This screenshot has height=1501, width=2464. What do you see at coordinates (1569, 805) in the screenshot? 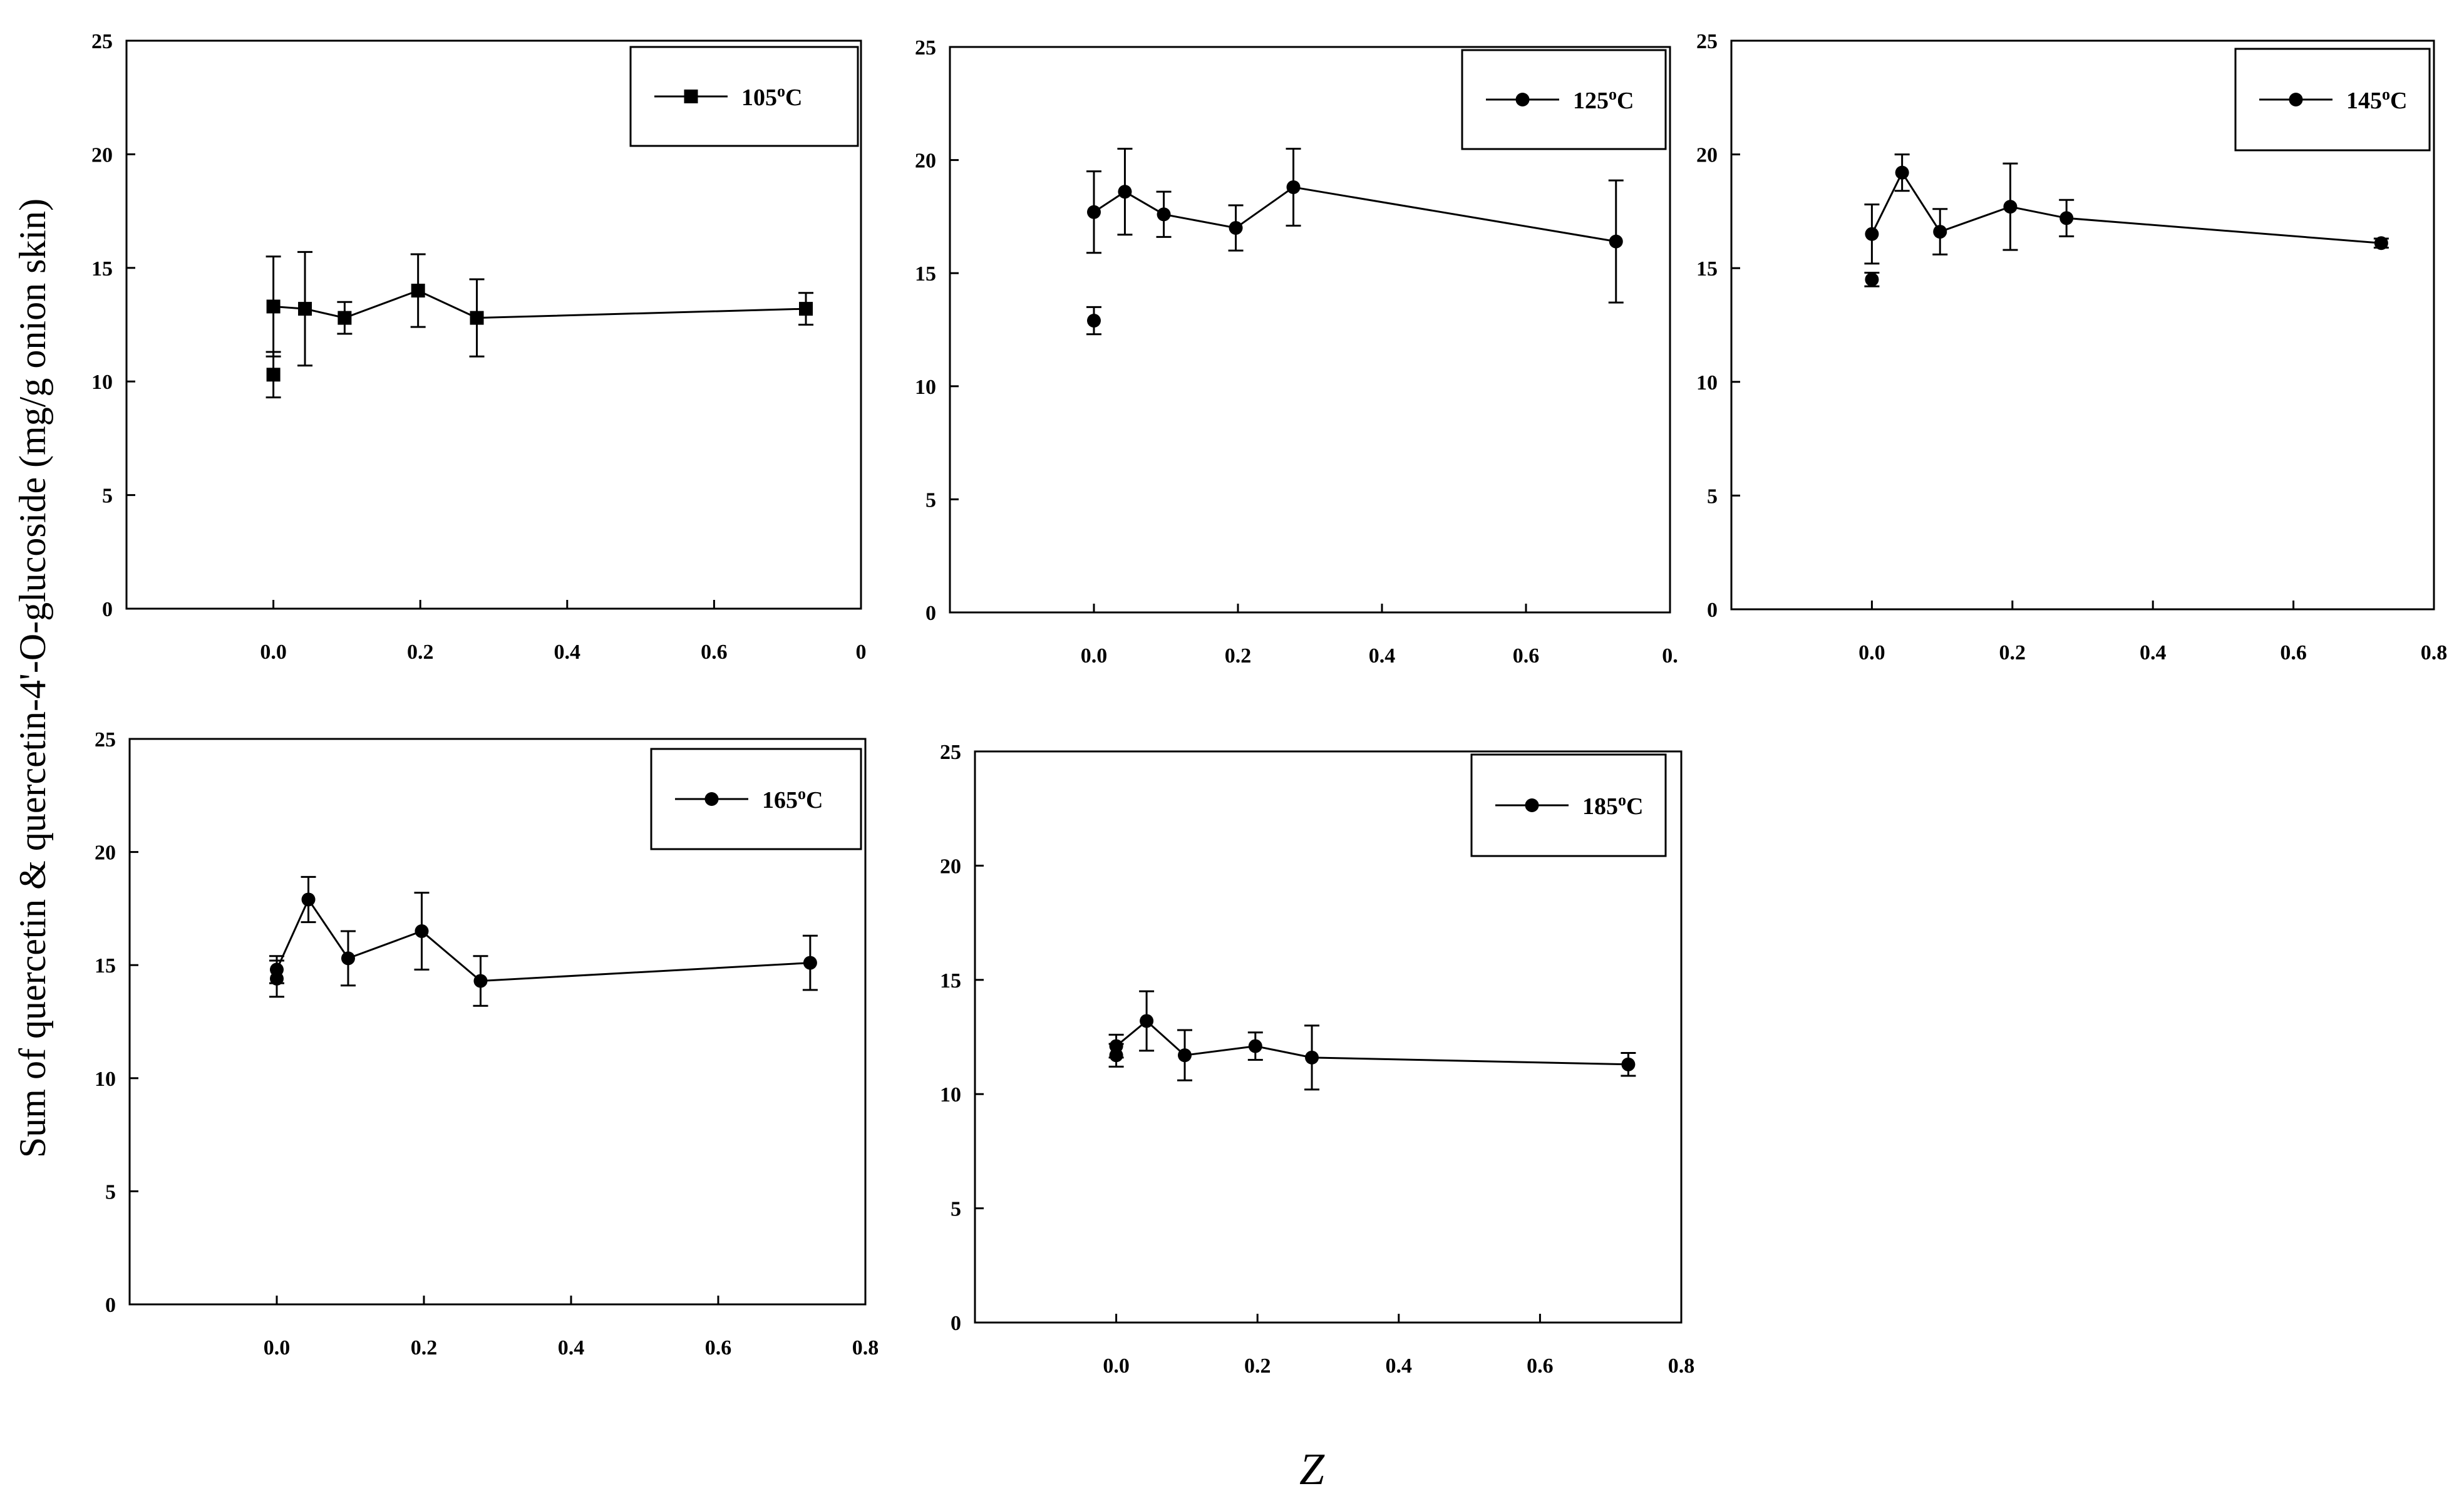
I see `legend: 185oC` at bounding box center [1569, 805].